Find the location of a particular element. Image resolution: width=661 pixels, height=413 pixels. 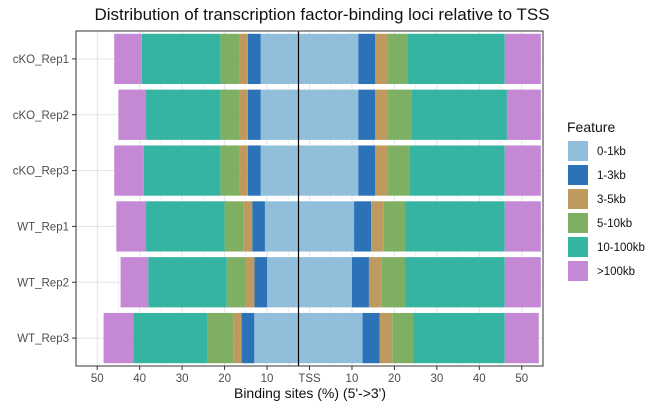

y-tick-label: cKO_Rep3 is located at coordinates (41, 172).